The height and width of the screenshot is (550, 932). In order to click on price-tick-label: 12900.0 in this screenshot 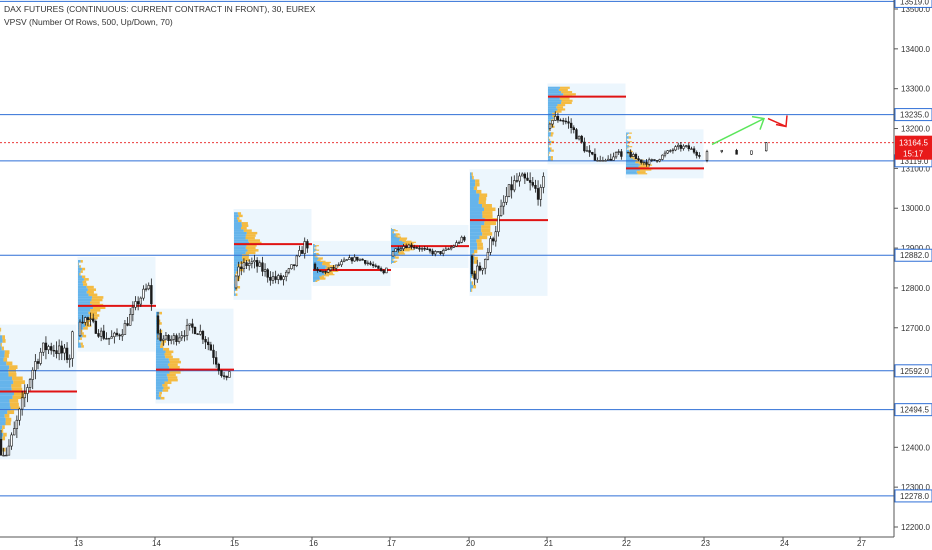, I will do `click(915, 248)`.